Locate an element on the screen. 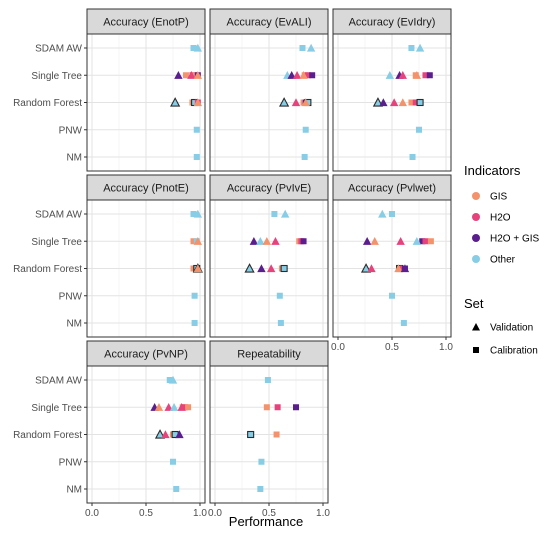  facet-title: Accuracy (PvNP) is located at coordinates (146, 355).